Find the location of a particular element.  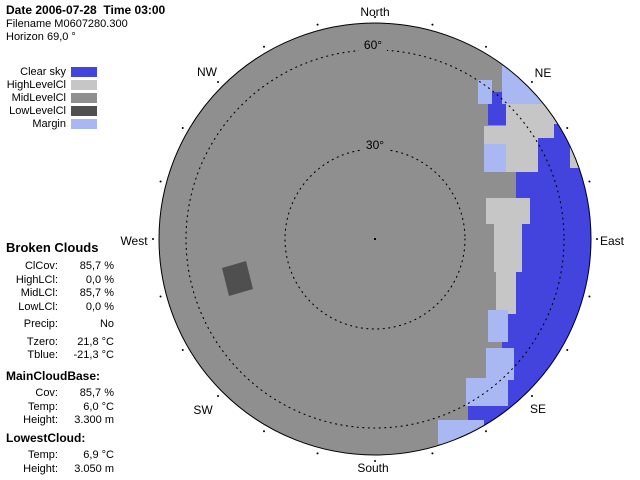

filename-label: Filename M0607280.300 is located at coordinates (67, 24).